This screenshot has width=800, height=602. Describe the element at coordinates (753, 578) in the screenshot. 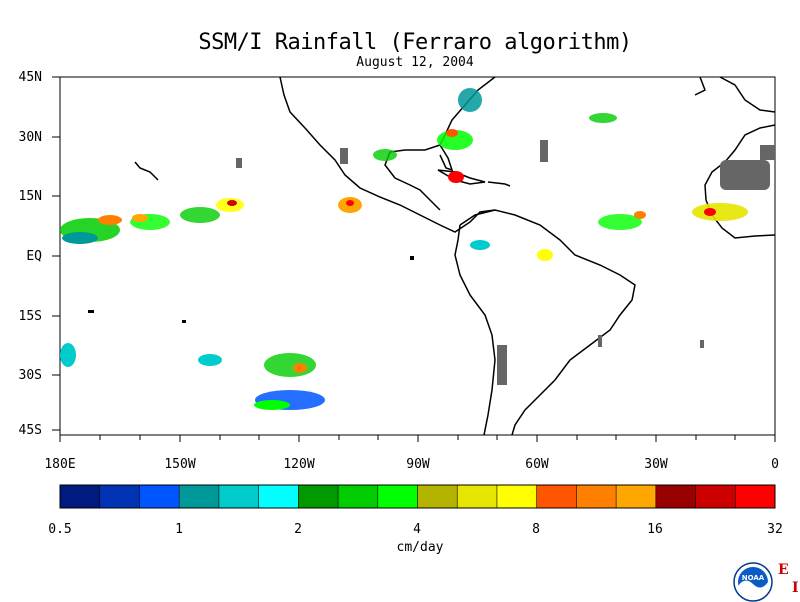

I see `logo-text: NOAA` at that location.